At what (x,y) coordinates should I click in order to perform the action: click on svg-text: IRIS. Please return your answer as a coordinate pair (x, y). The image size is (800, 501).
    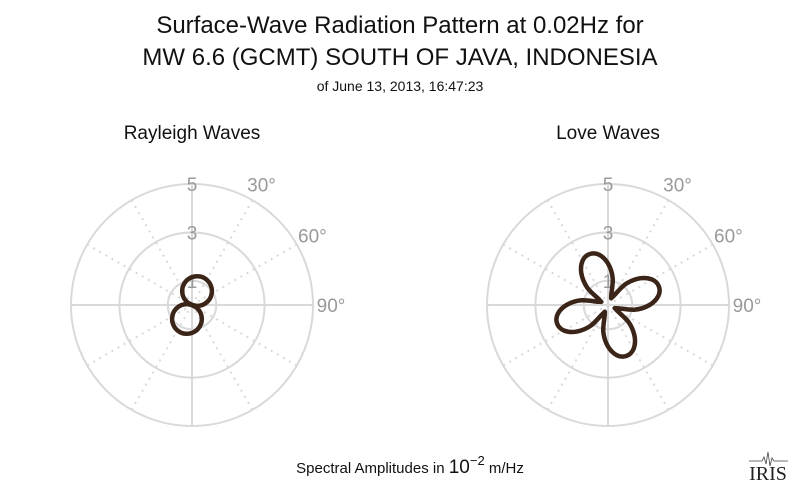
    Looking at the image, I should click on (768, 474).